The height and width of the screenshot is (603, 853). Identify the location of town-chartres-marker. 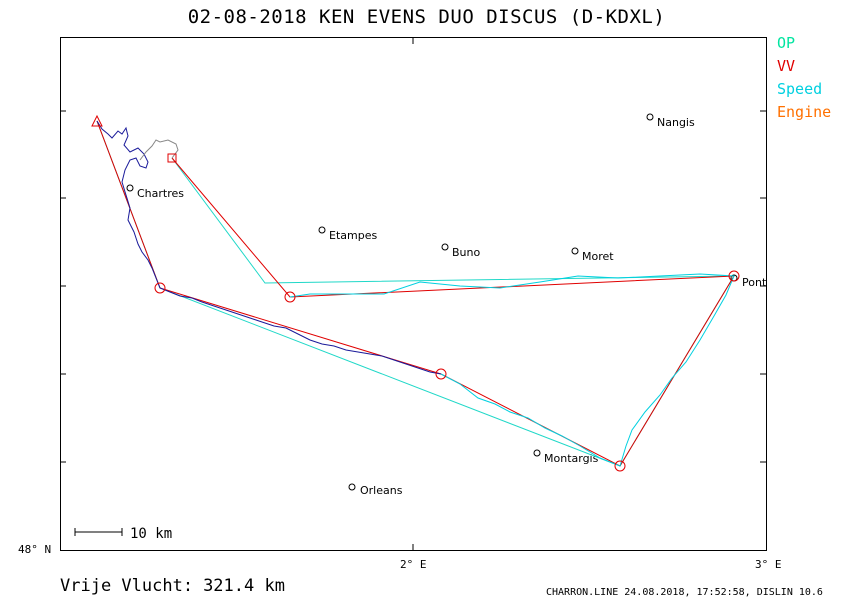
(130, 188).